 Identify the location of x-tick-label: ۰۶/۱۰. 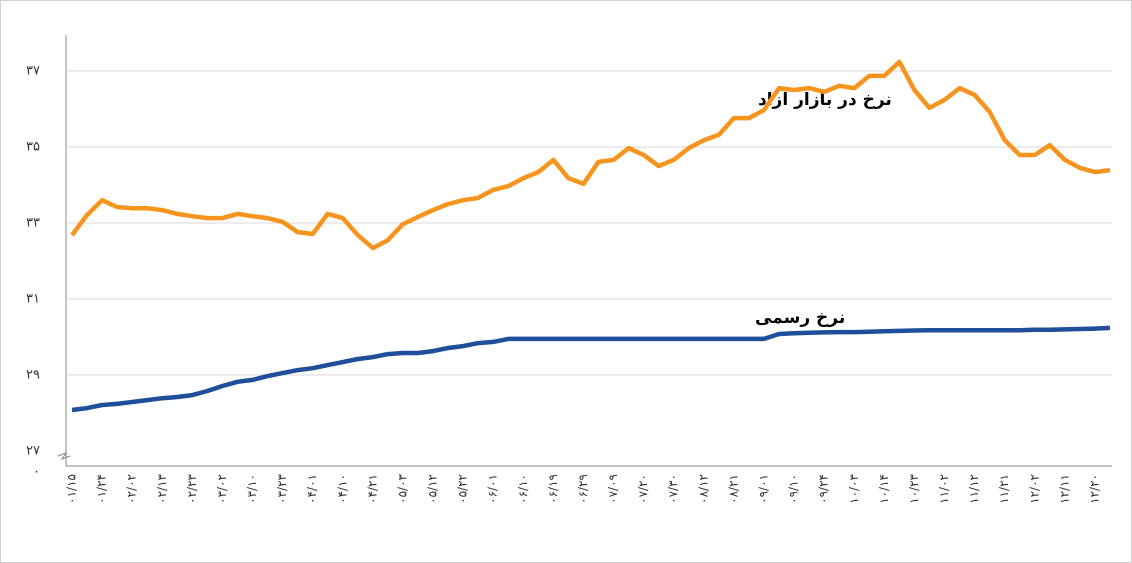
(523, 489).